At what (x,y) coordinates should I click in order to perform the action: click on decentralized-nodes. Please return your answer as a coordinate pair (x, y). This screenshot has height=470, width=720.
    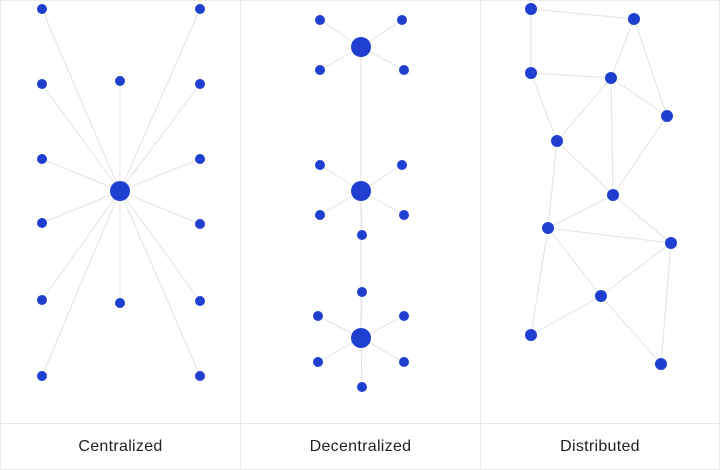
    Looking at the image, I should click on (361, 203).